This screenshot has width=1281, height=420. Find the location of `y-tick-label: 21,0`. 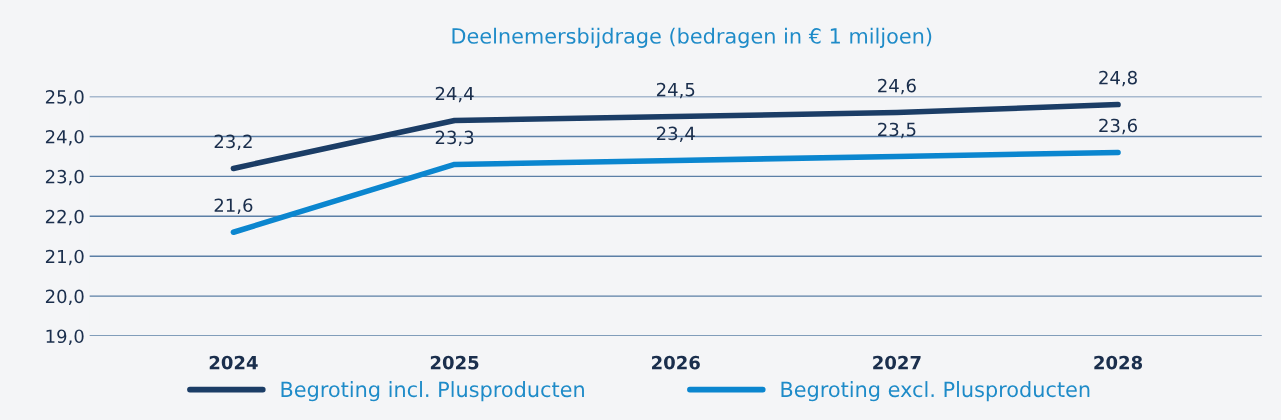

y-tick-label: 21,0 is located at coordinates (64, 257).